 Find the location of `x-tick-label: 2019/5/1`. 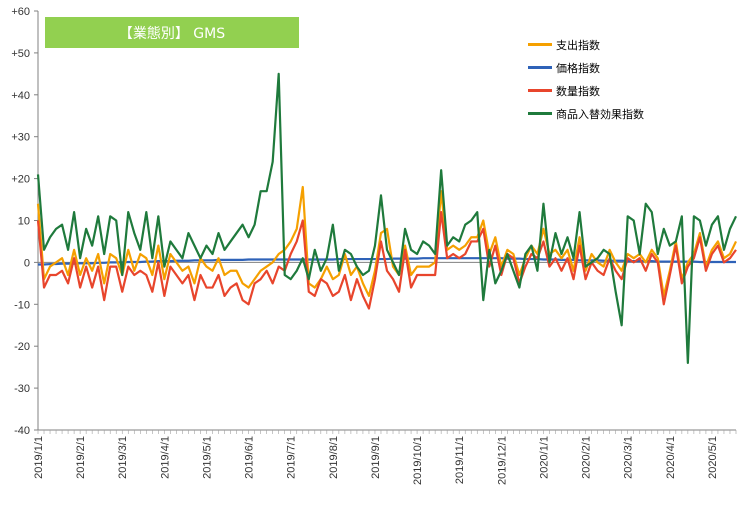

x-tick-label: 2019/5/1 is located at coordinates (207, 457).